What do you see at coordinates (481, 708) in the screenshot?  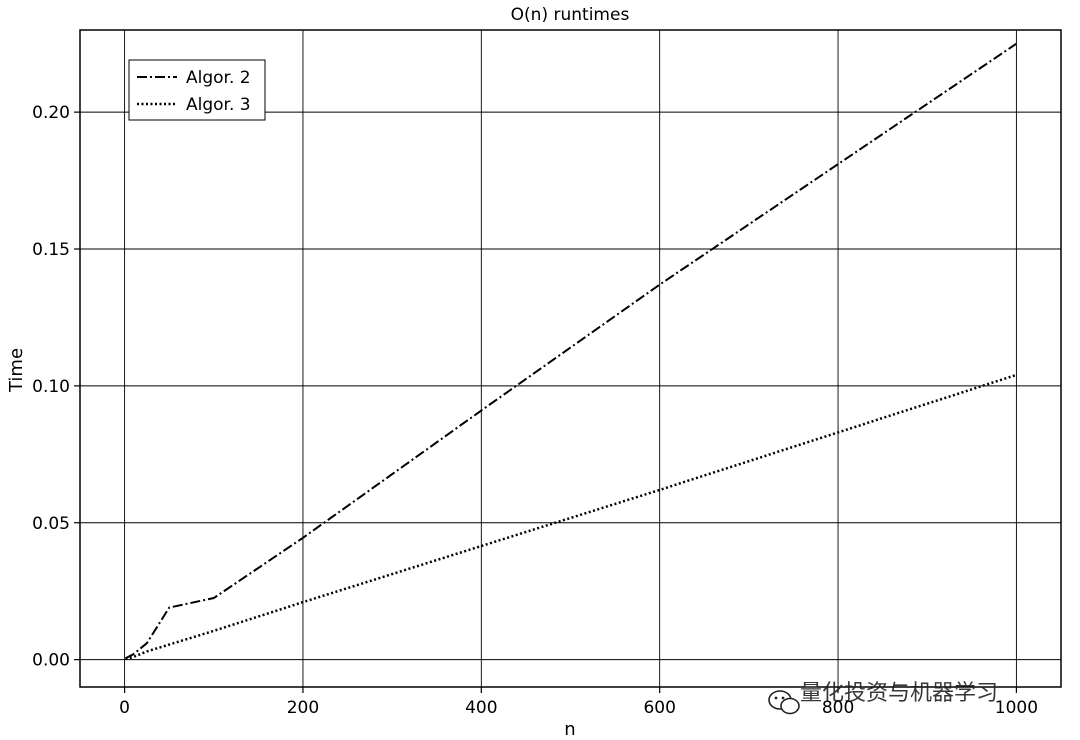 I see `x-tick-label: 400` at bounding box center [481, 708].